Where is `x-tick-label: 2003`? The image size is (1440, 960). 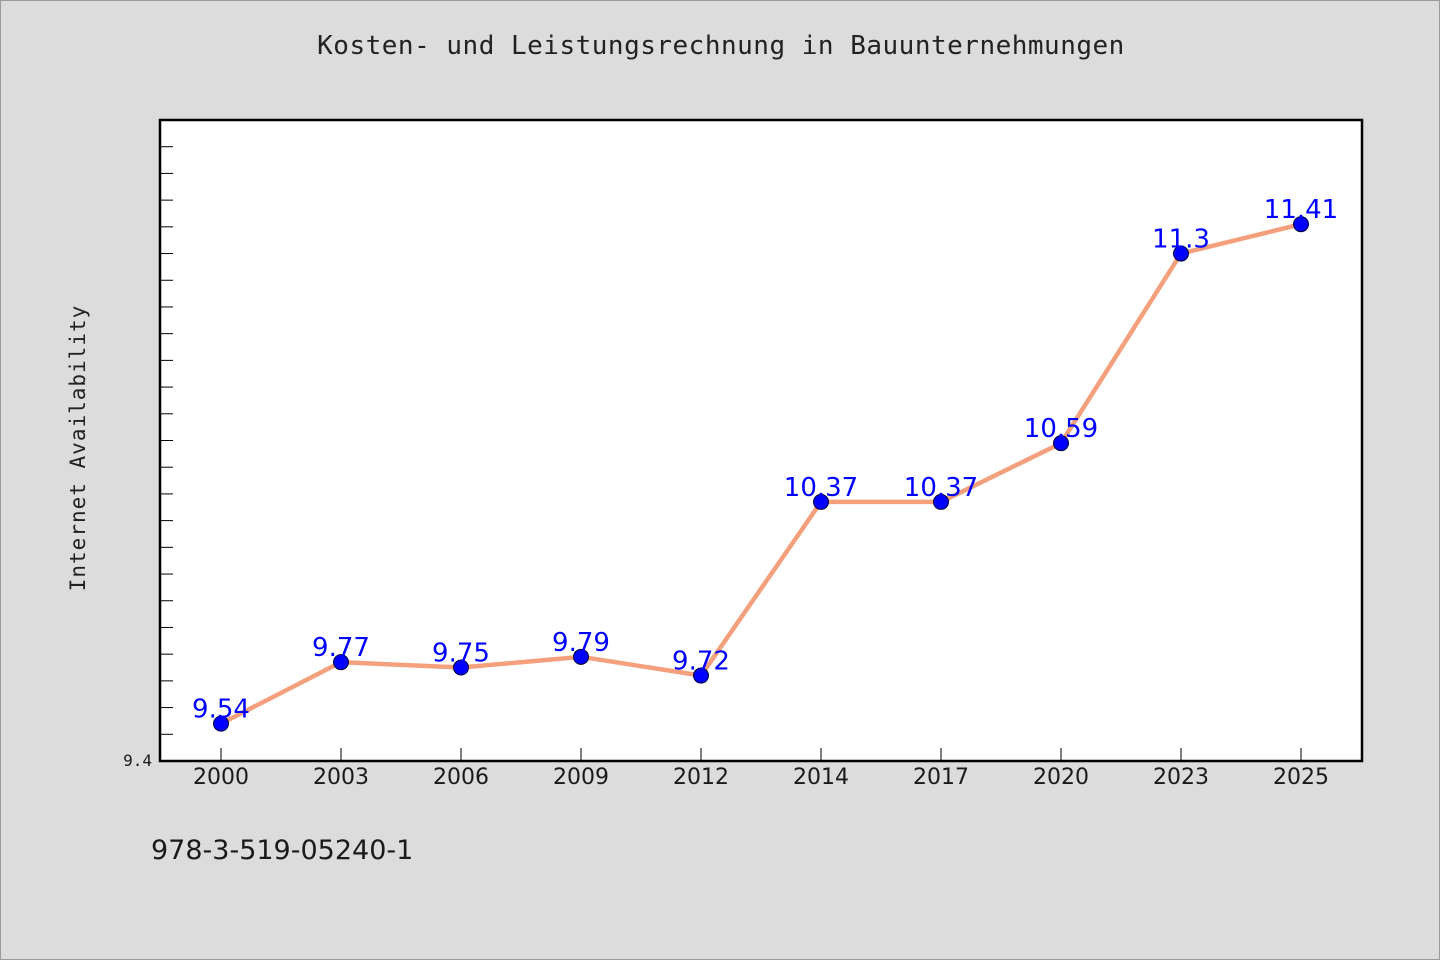
x-tick-label: 2003 is located at coordinates (341, 777).